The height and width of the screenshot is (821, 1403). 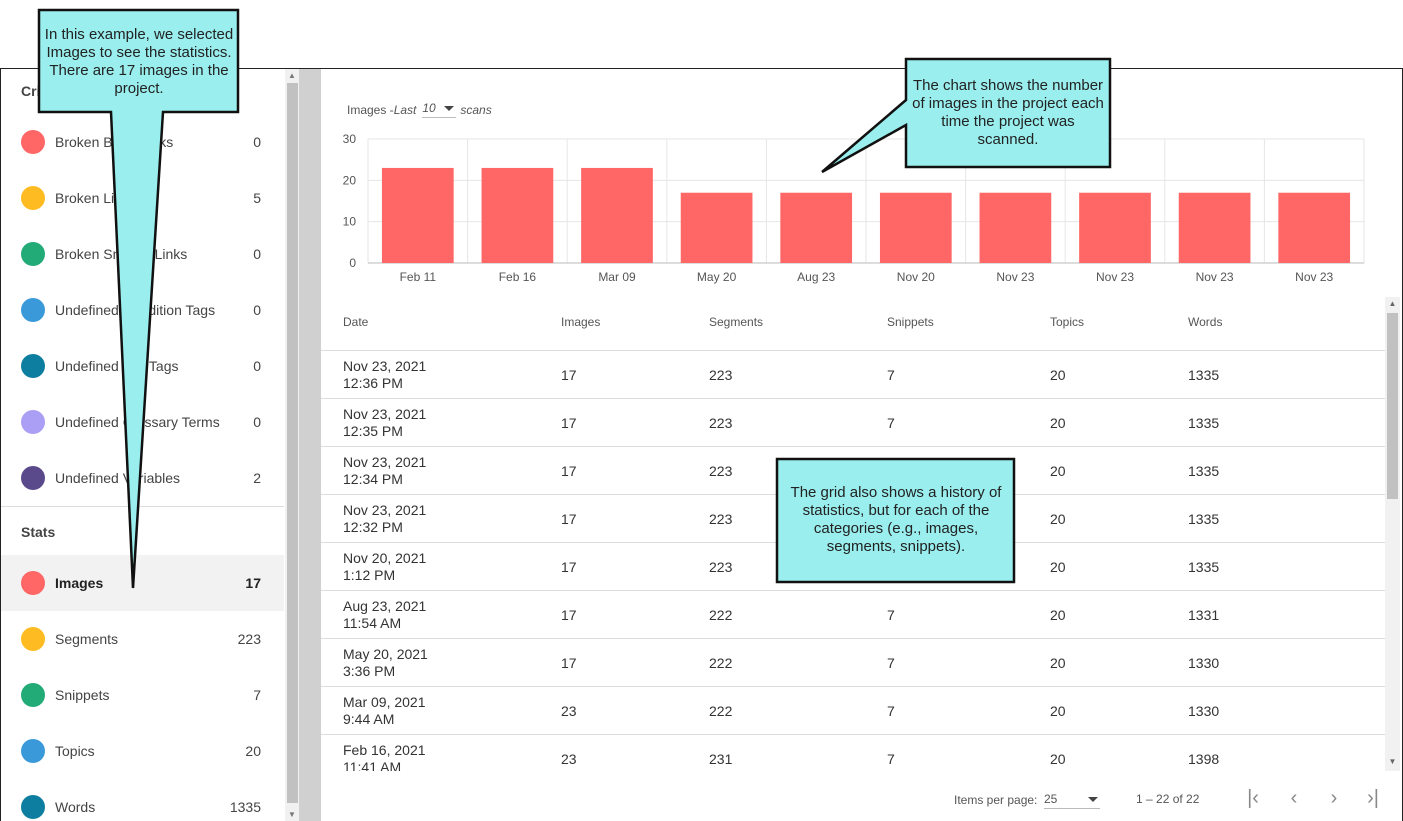 What do you see at coordinates (581, 322) in the screenshot?
I see `column-header-images: Images` at bounding box center [581, 322].